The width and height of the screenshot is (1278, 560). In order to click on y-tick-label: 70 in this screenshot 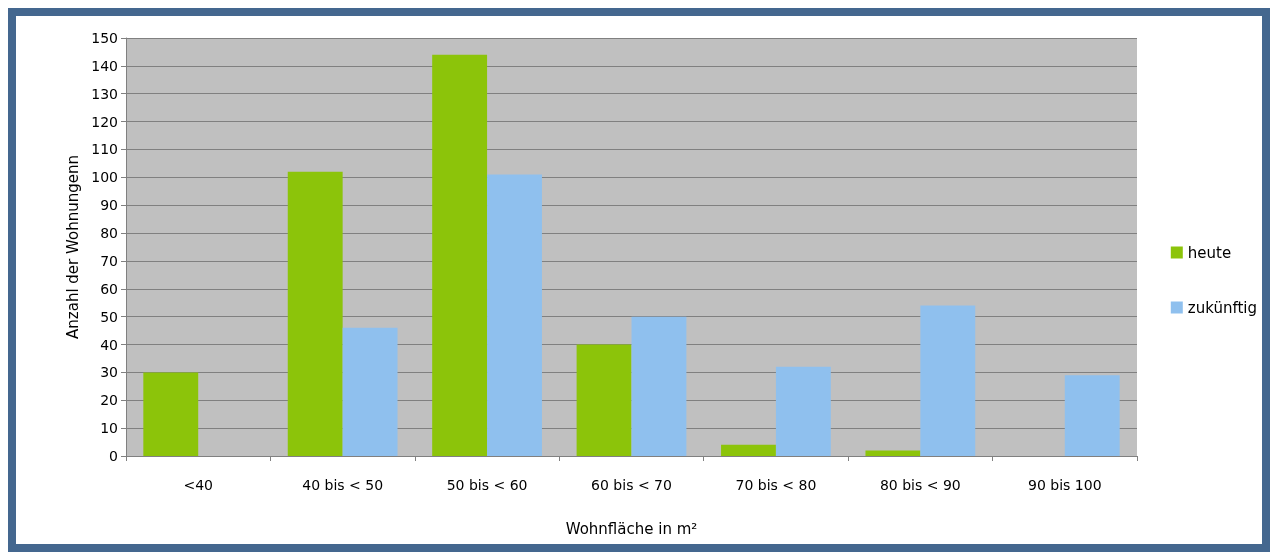, I will do `click(109, 260)`.